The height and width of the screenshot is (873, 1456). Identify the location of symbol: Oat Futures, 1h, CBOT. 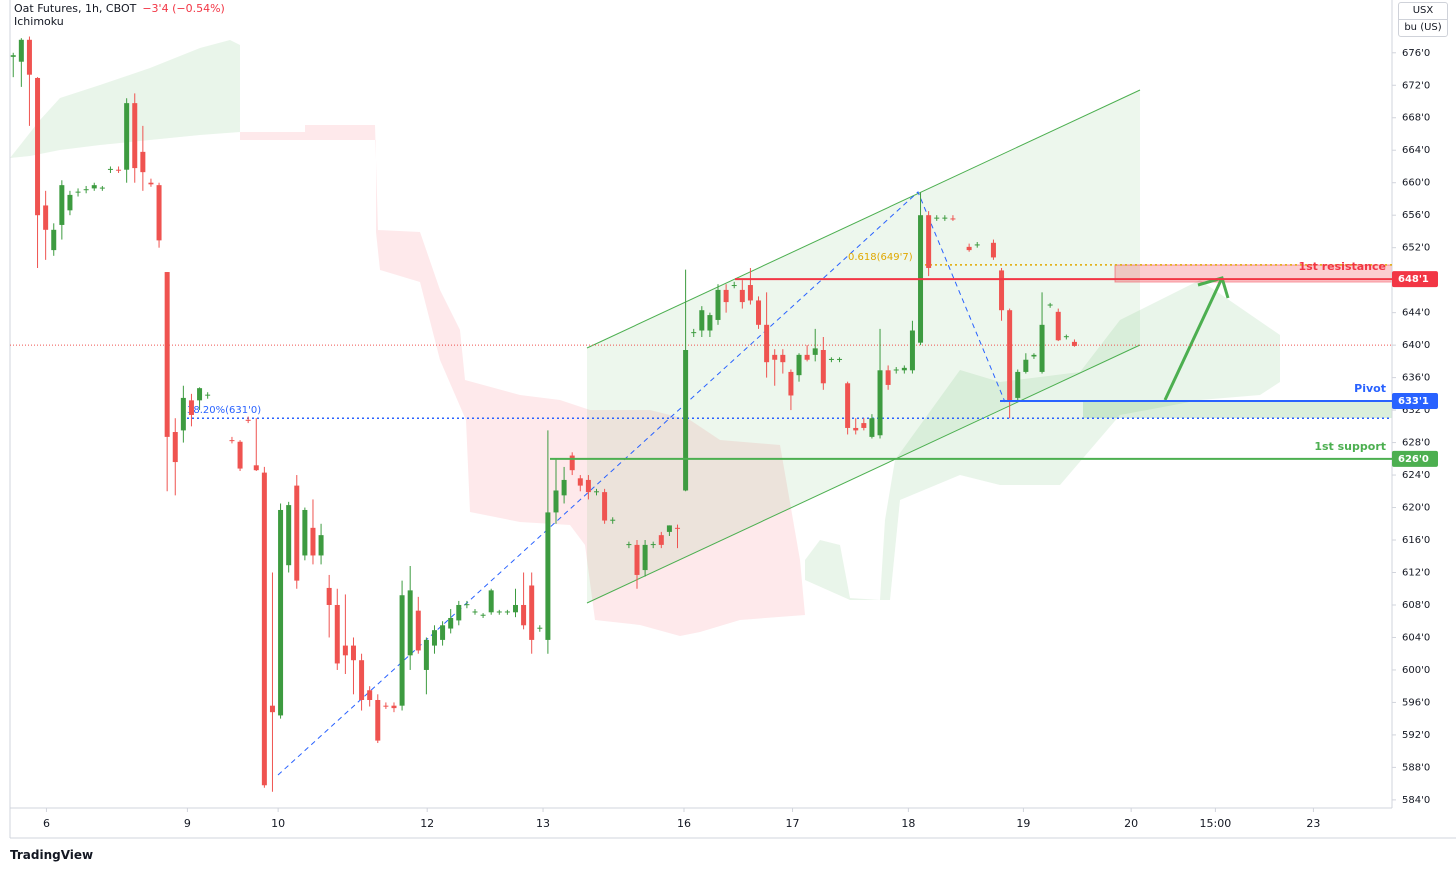
(75, 8).